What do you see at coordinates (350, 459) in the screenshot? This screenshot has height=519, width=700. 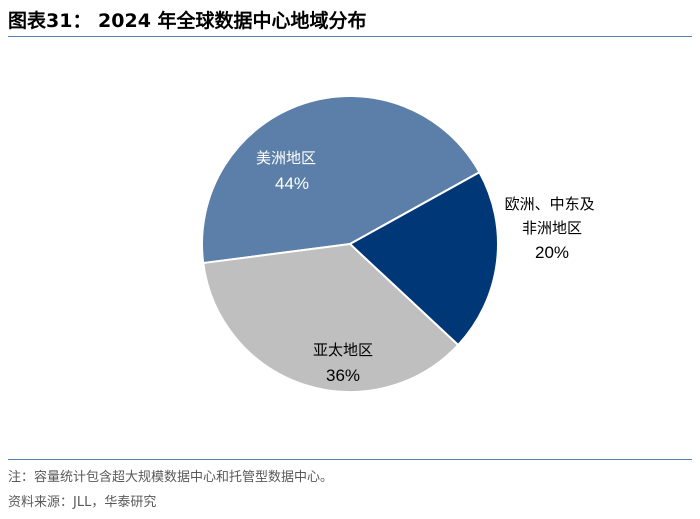 I see `footnote-divider` at bounding box center [350, 459].